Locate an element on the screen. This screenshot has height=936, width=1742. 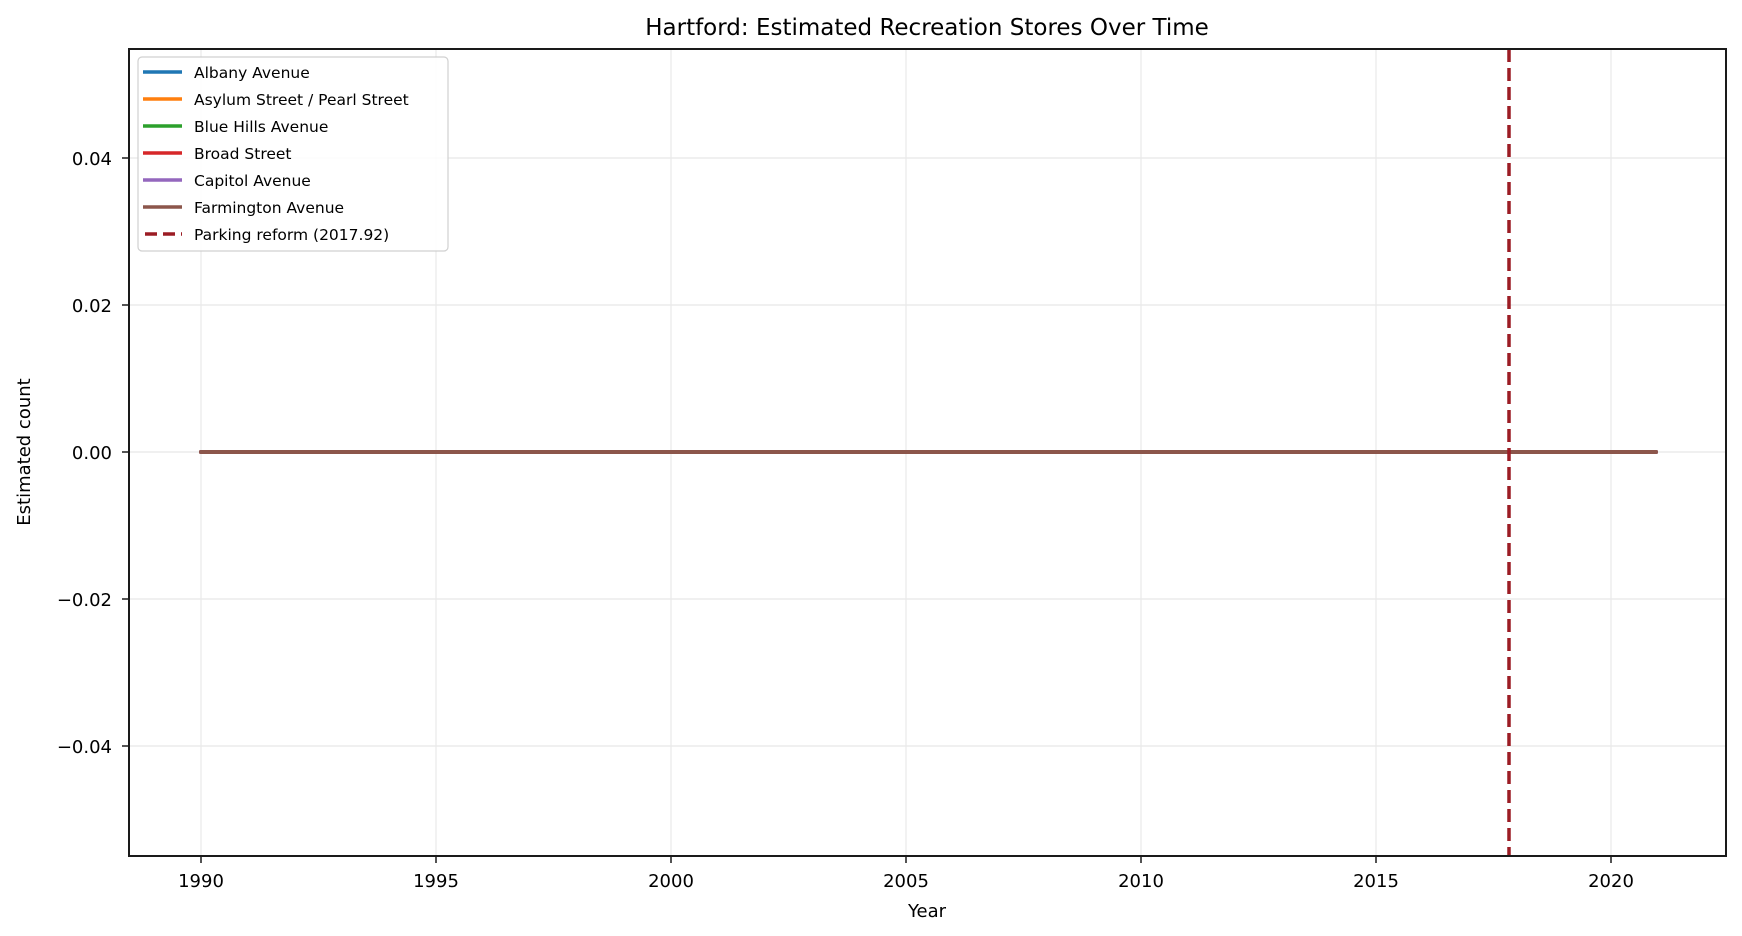
legend-label: Capitol Avenue is located at coordinates (252, 181).